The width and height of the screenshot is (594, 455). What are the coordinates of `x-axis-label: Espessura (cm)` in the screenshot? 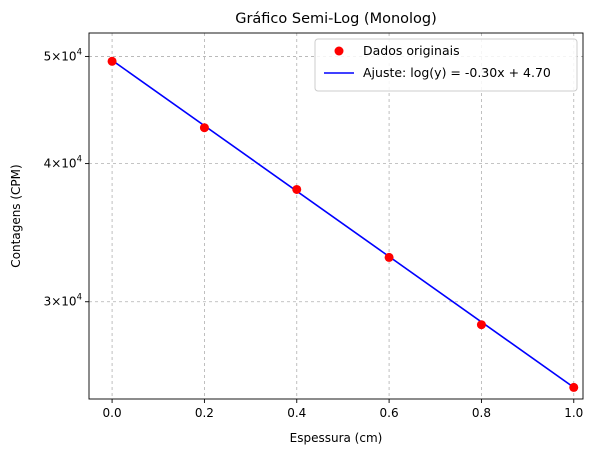 It's located at (336, 438).